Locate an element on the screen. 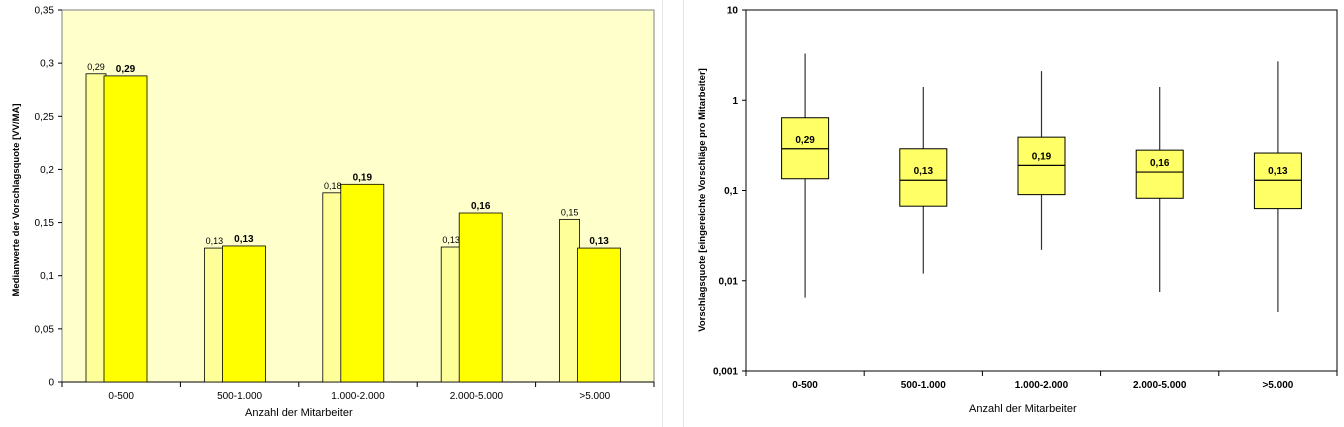 This screenshot has width=1344, height=427. bar-y-tick-label: 0,25 is located at coordinates (45, 117).